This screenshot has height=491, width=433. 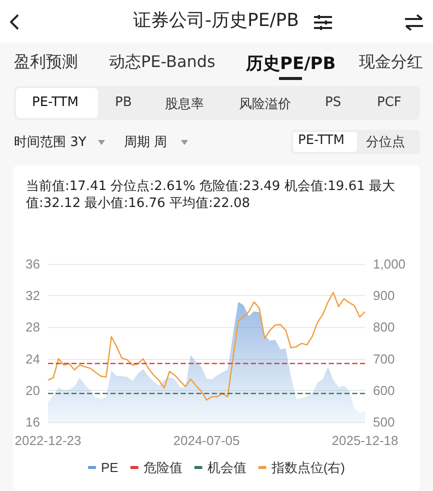 What do you see at coordinates (308, 467) in the screenshot?
I see `legend-label: 指数点位(右)` at bounding box center [308, 467].